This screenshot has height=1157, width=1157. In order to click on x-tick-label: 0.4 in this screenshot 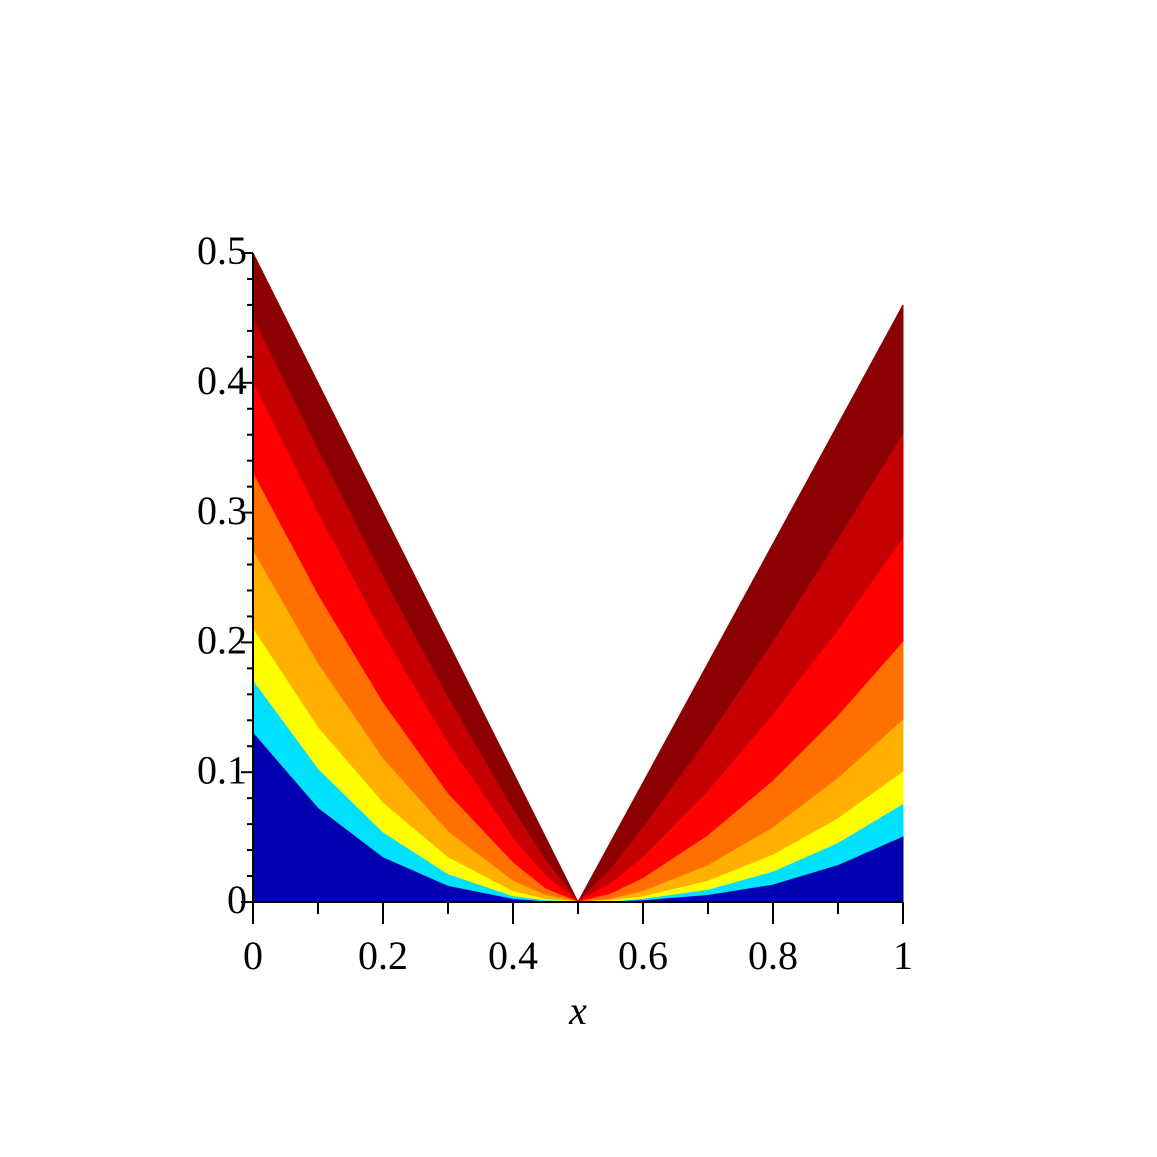, I will do `click(513, 955)`.